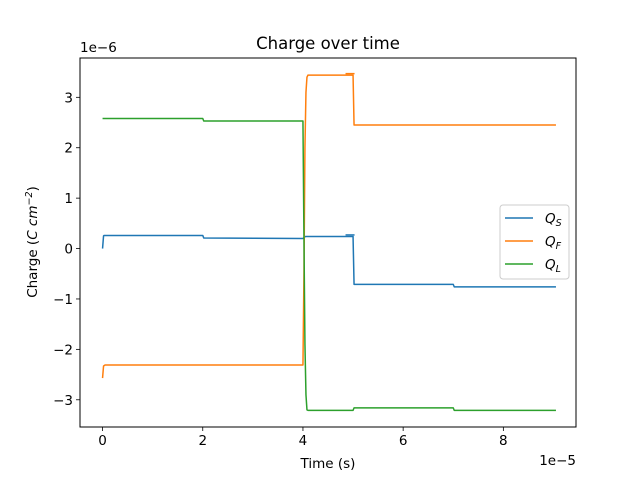 The image size is (640, 480). I want to click on x-tick-label: 4, so click(303, 441).